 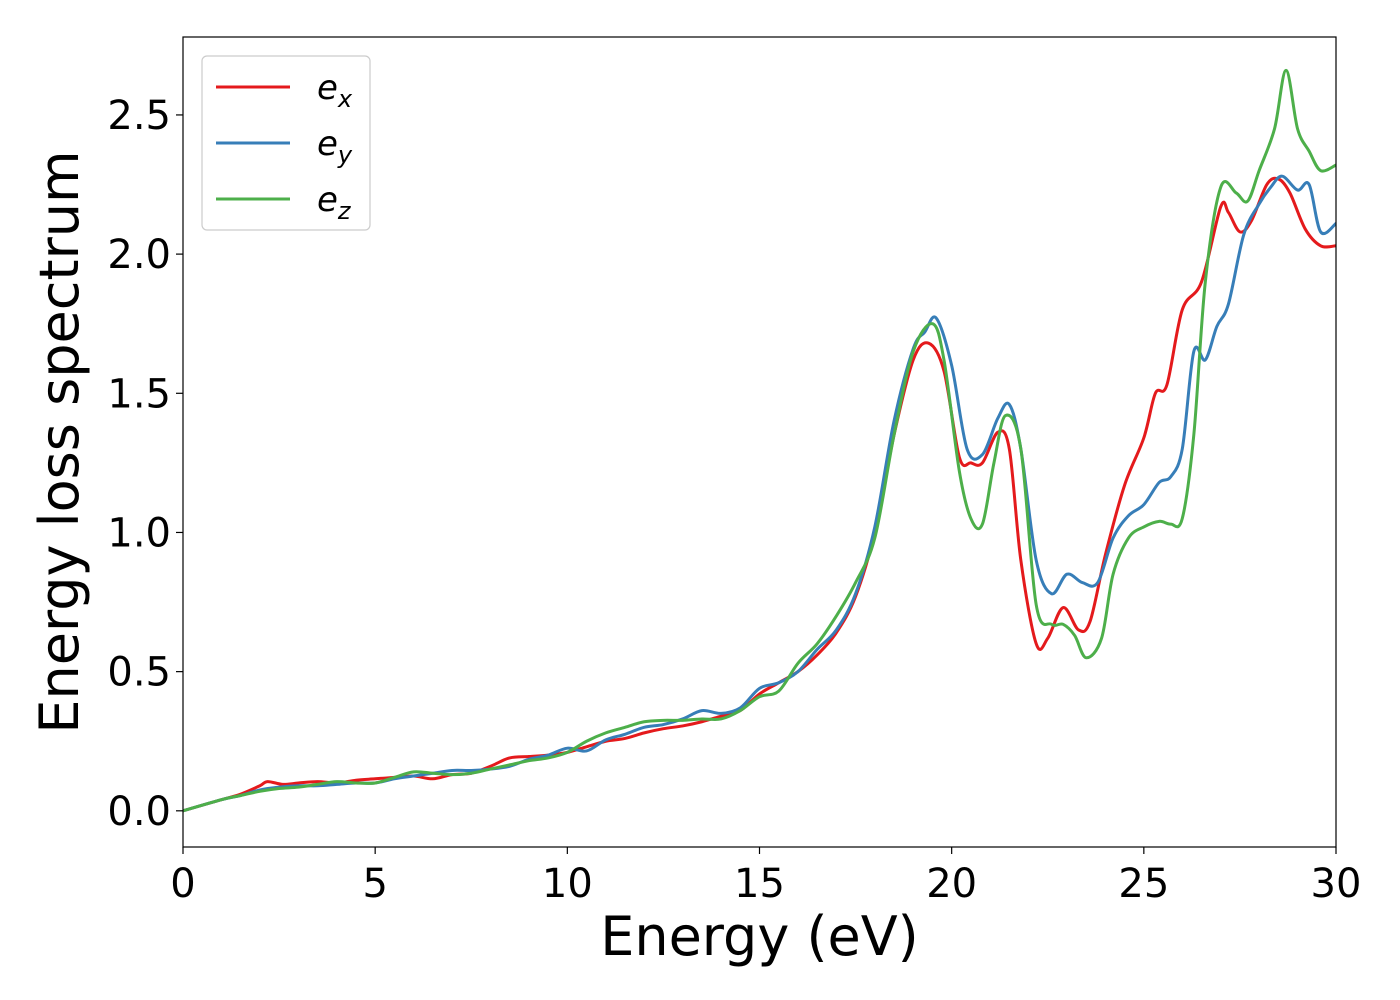 I want to click on legend-label: ey, so click(x=335, y=146).